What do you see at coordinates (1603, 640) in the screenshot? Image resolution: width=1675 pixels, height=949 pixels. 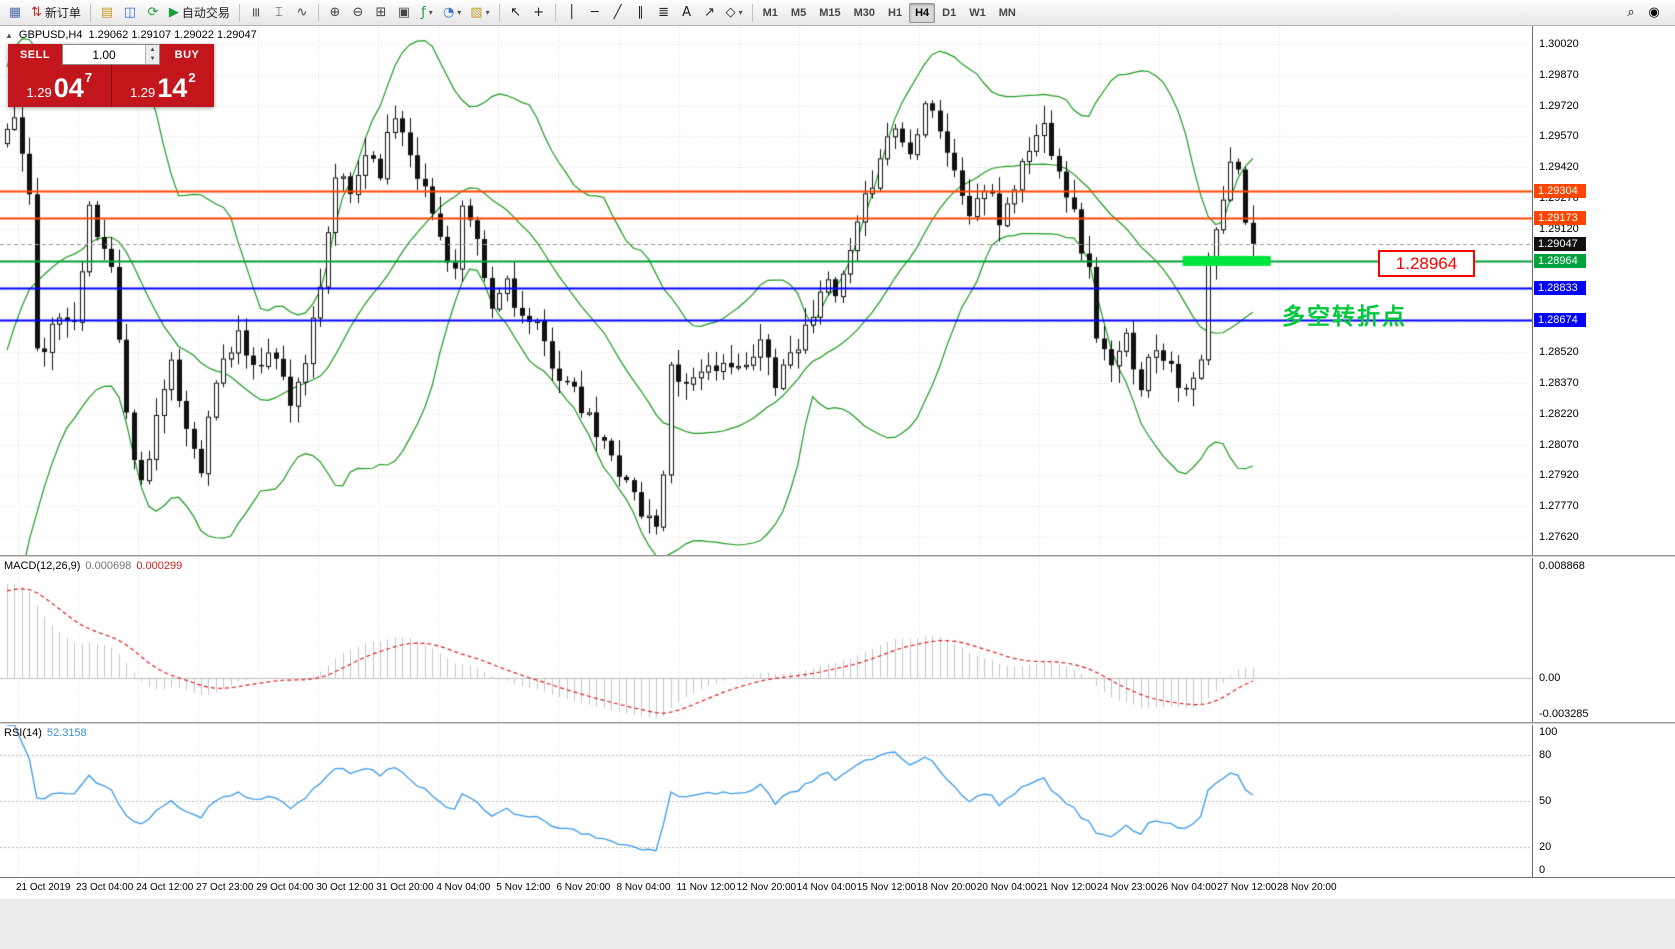 I see `macd-axis: 0.008868 0.00 -0.003285` at bounding box center [1603, 640].